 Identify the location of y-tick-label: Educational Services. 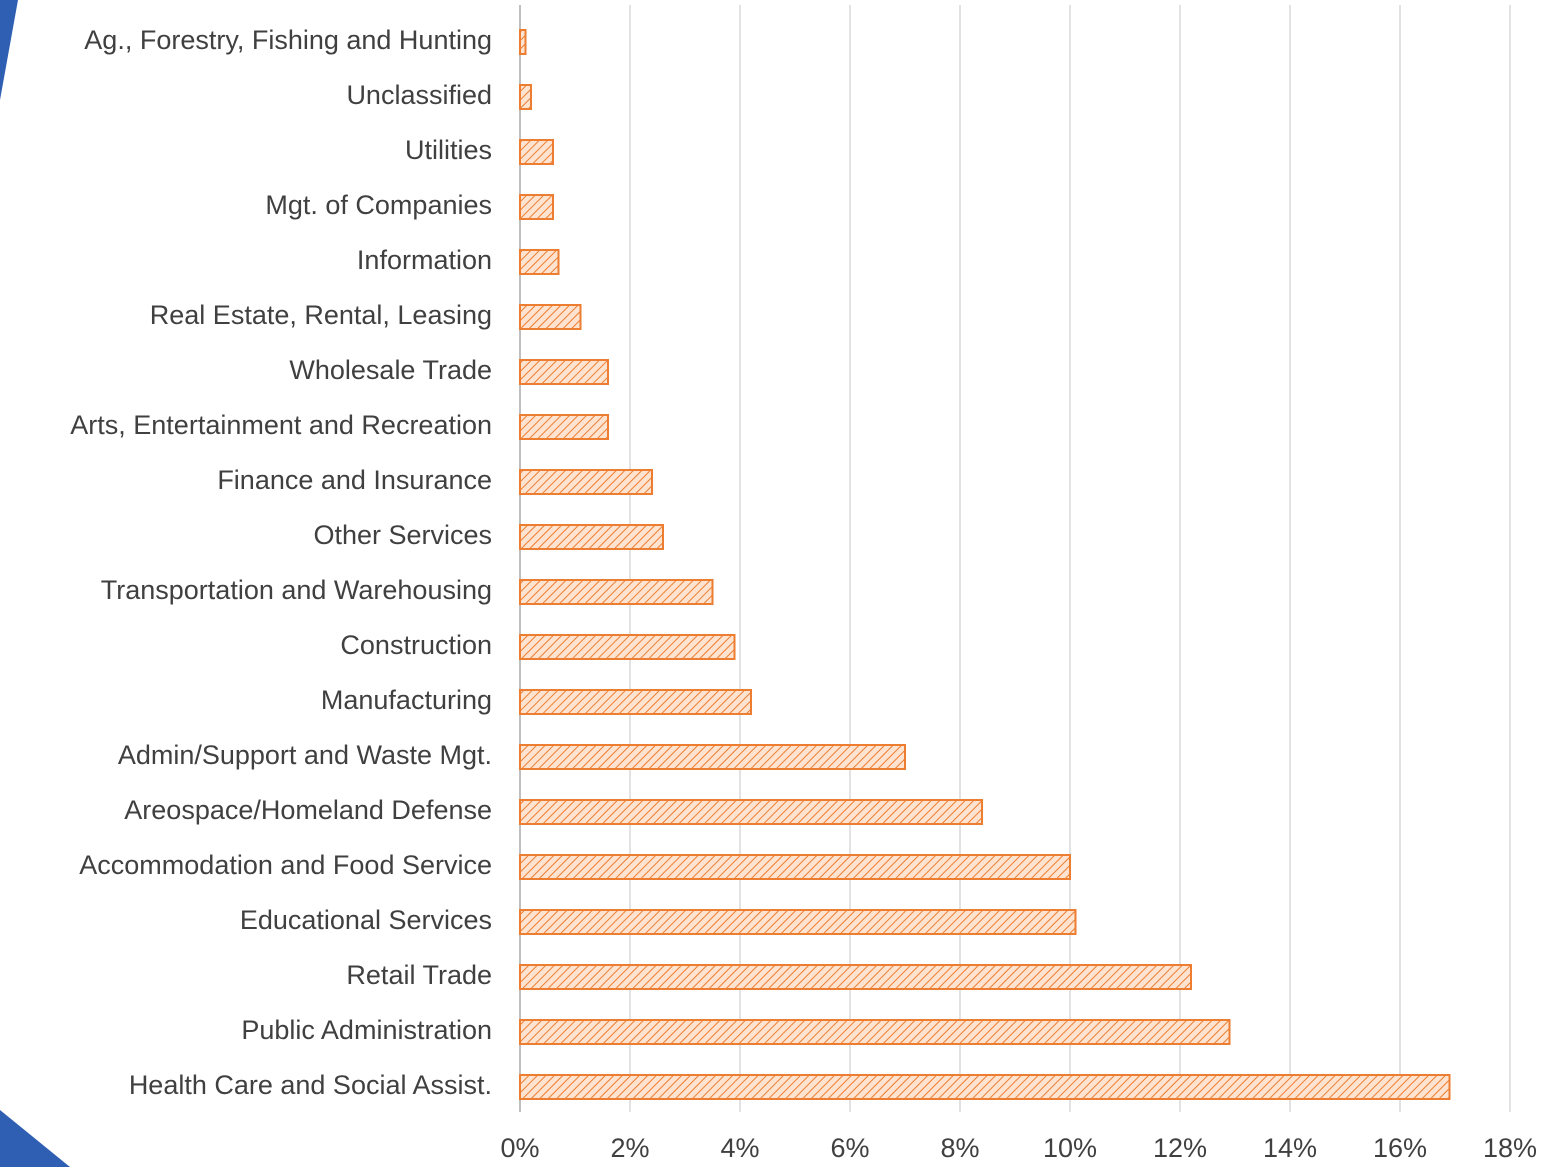
(366, 920).